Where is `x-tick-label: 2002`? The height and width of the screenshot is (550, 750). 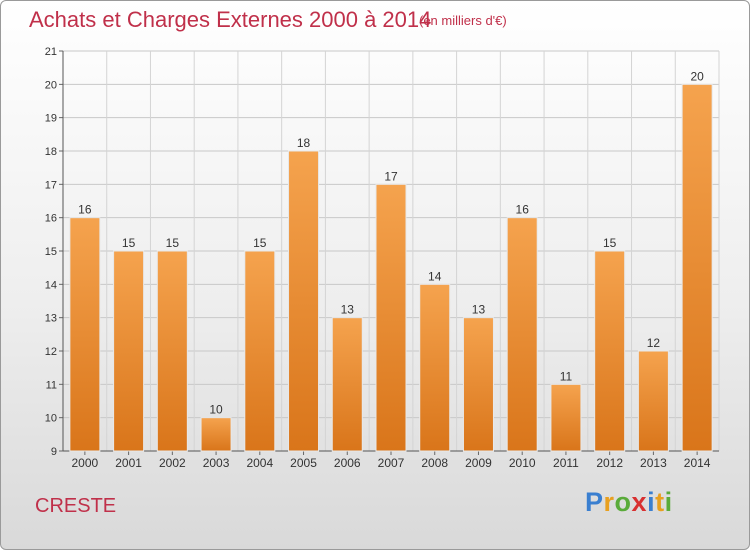 x-tick-label: 2002 is located at coordinates (172, 463).